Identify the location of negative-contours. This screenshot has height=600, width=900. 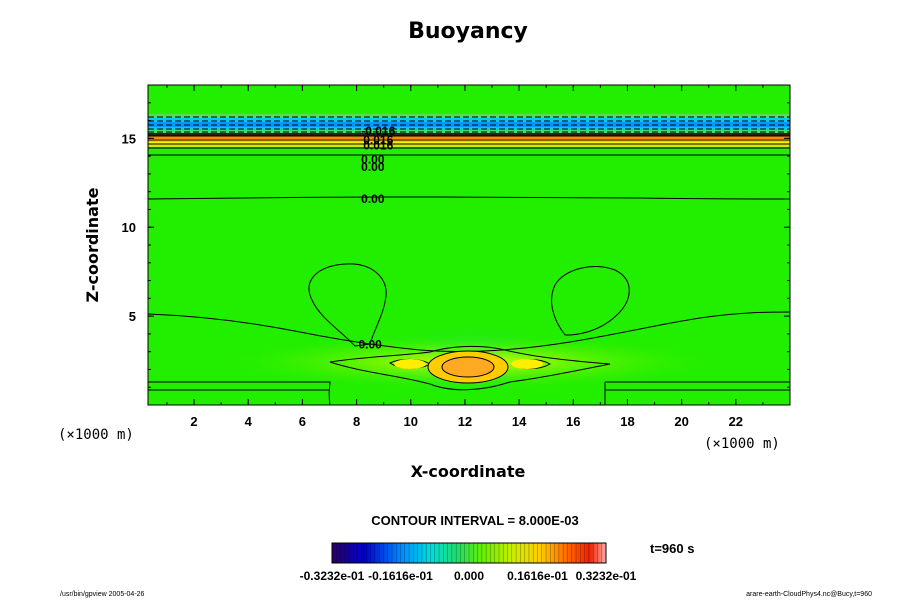
(469, 124).